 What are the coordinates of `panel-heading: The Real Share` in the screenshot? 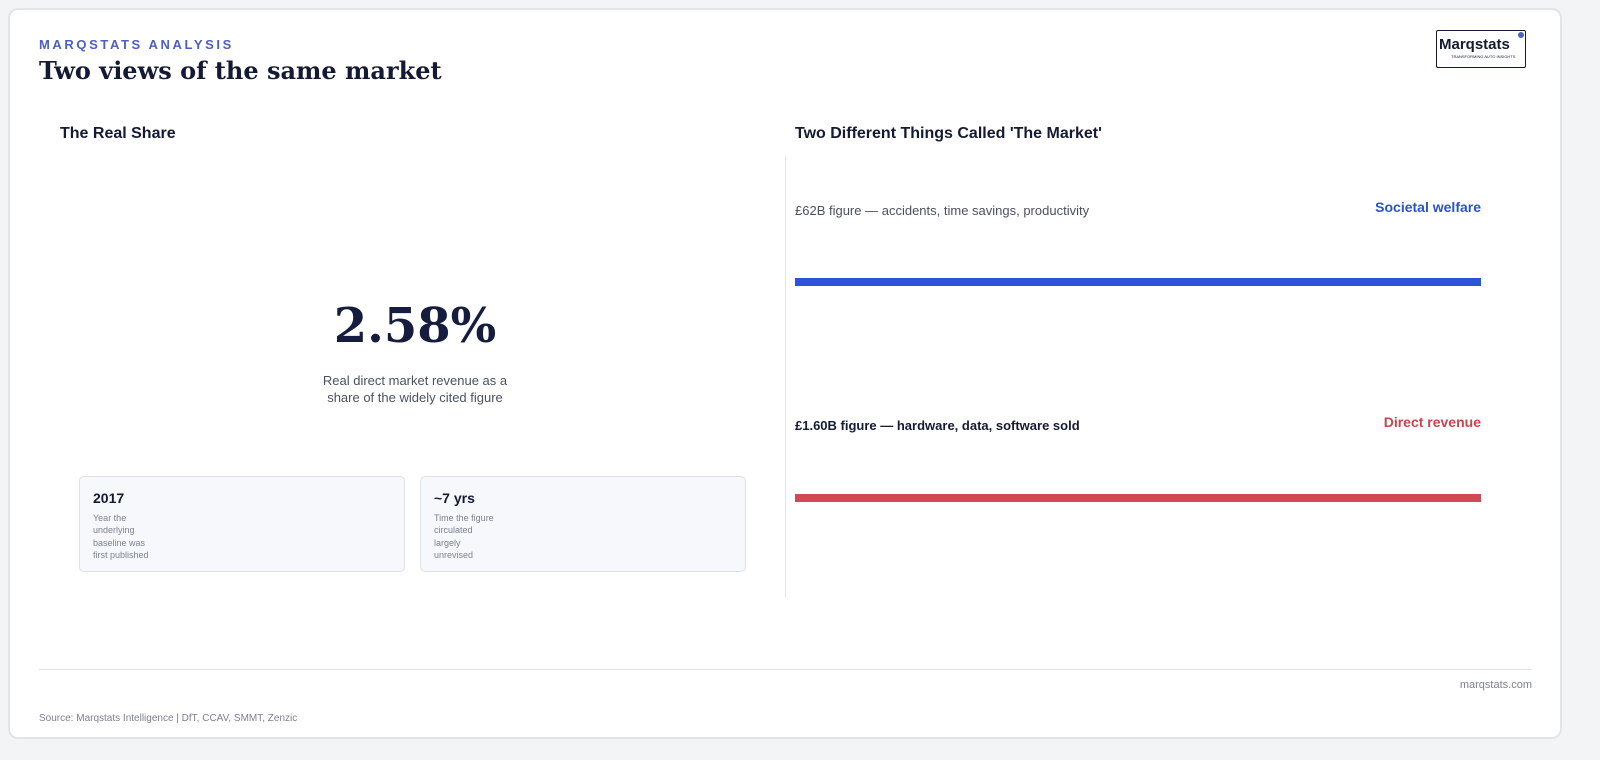 It's located at (118, 133).